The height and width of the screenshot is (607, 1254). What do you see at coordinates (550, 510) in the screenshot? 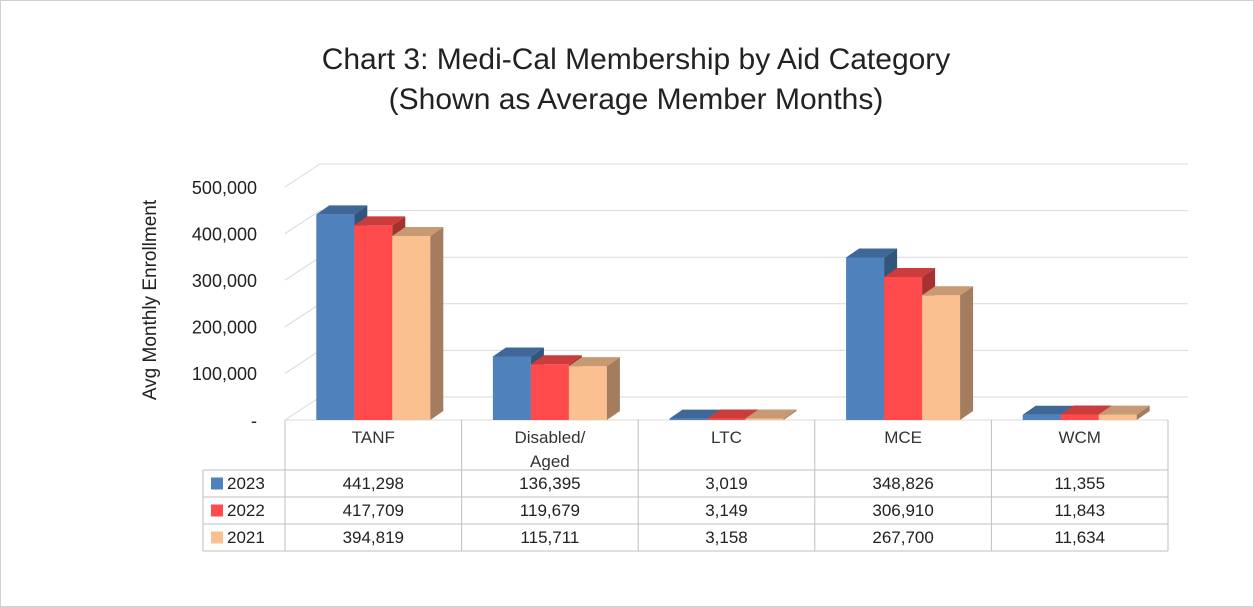
I see `table-value: 119,679` at bounding box center [550, 510].